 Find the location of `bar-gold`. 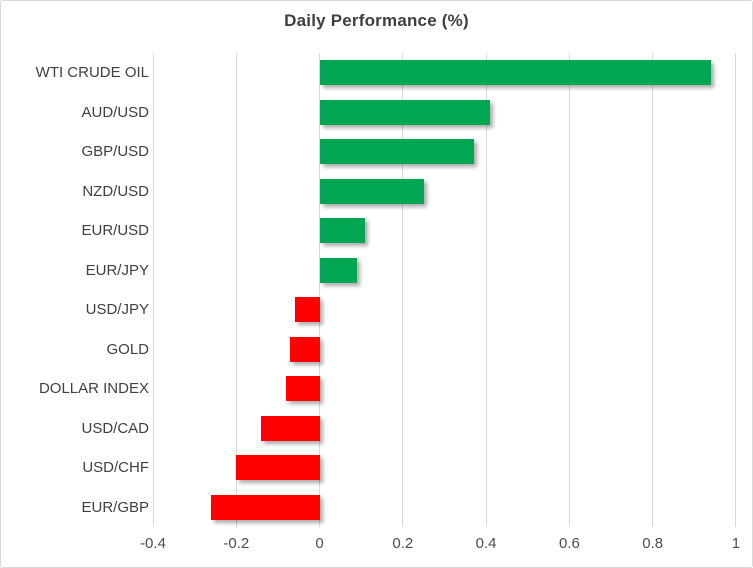

bar-gold is located at coordinates (305, 349).